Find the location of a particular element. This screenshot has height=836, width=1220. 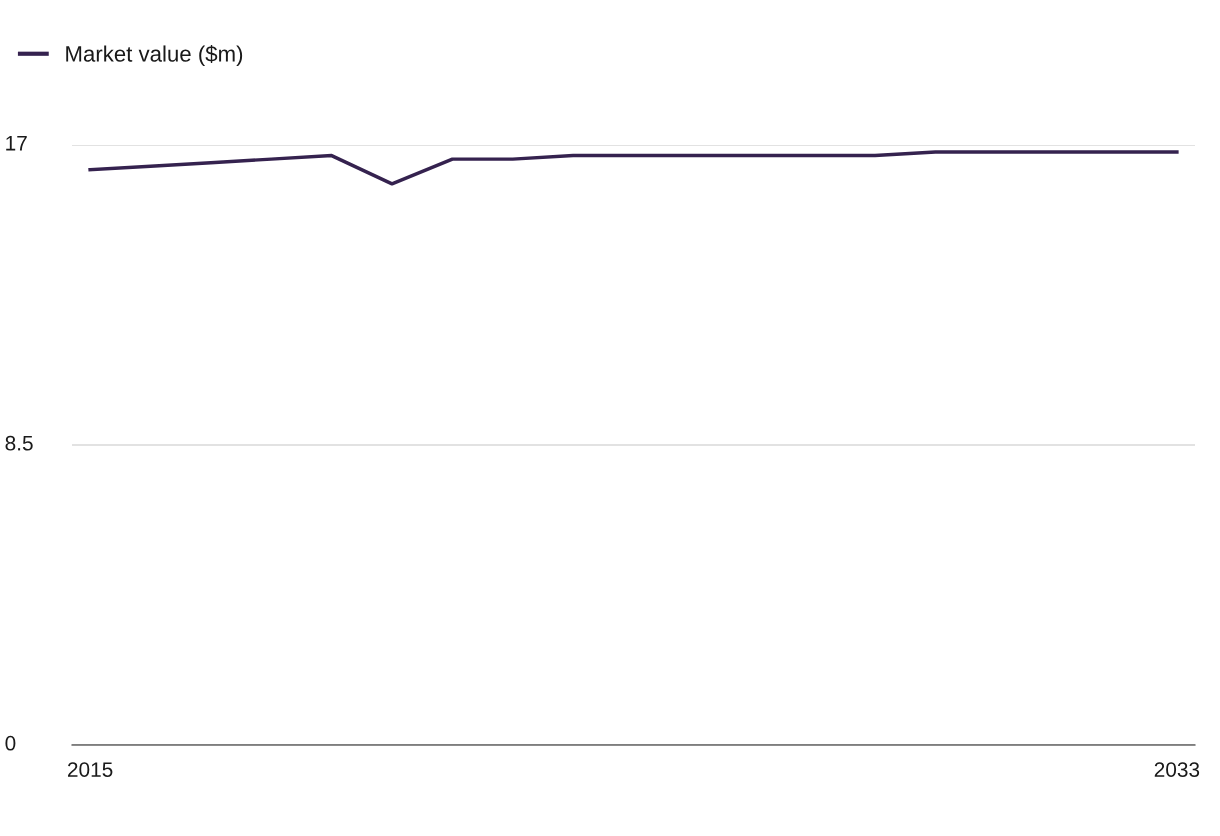

legend-label: Market value ($m) is located at coordinates (154, 56).